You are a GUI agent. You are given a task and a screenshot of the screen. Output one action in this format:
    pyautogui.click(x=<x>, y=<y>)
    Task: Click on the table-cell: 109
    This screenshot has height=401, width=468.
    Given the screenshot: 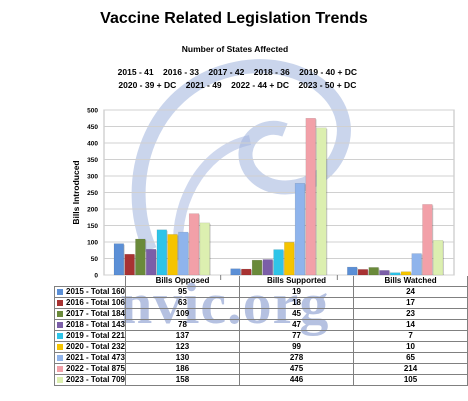 What is the action you would take?
    pyautogui.click(x=182, y=314)
    